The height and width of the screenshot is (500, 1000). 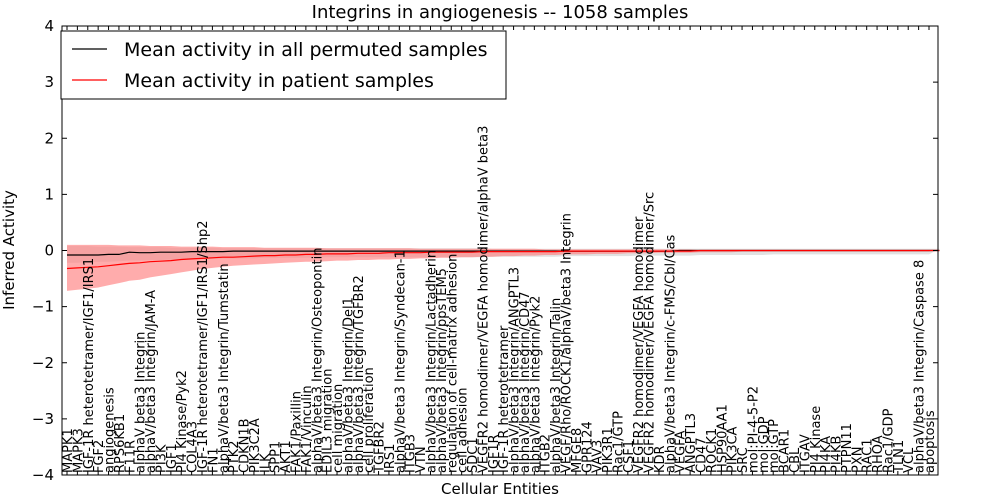 I want to click on x-tick-label: RHOA, so click(x=878, y=454).